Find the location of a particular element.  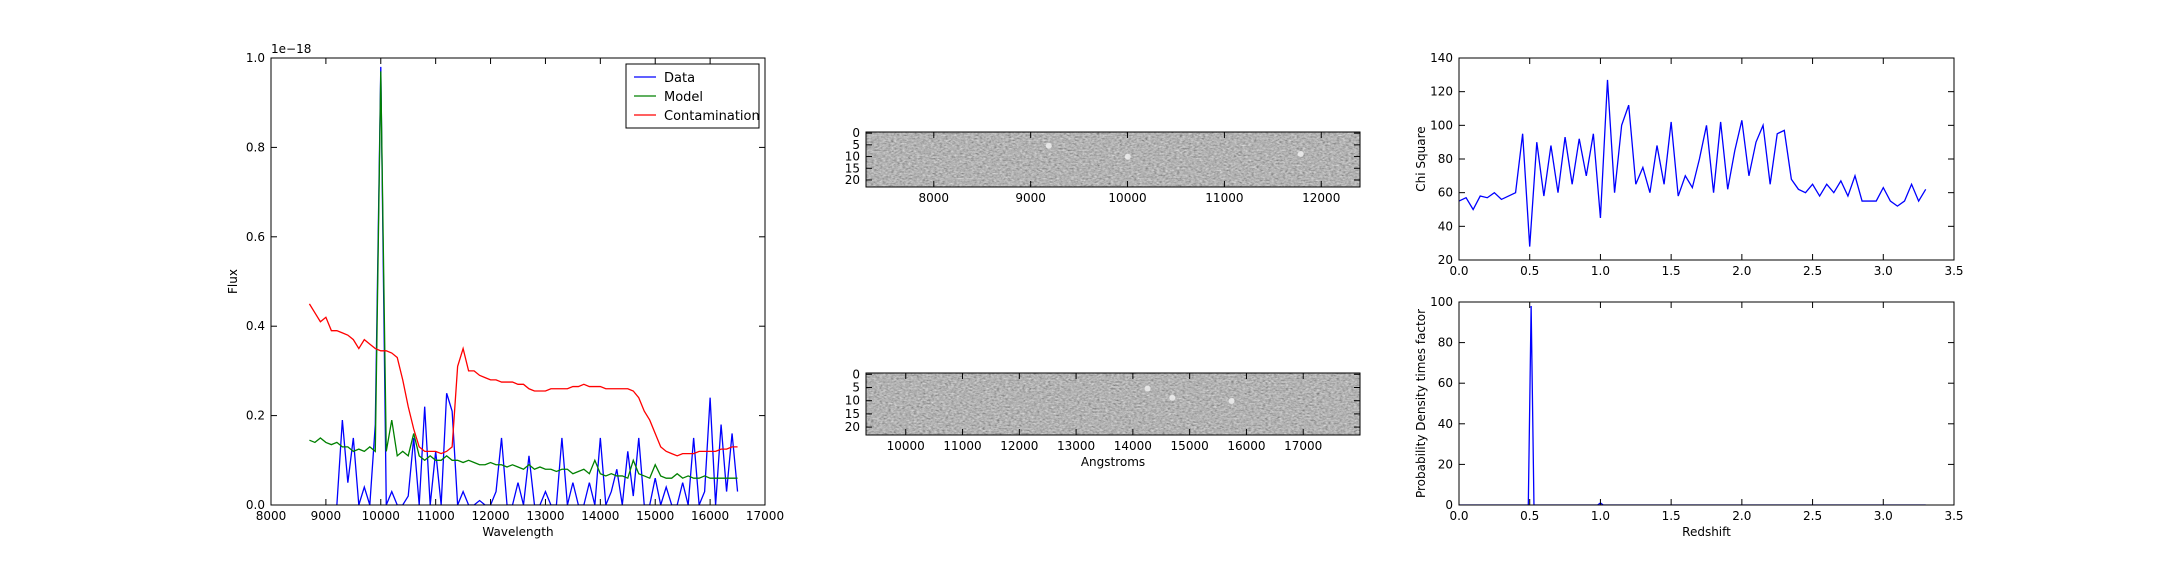

x-tick-label: 16000 is located at coordinates (710, 516).